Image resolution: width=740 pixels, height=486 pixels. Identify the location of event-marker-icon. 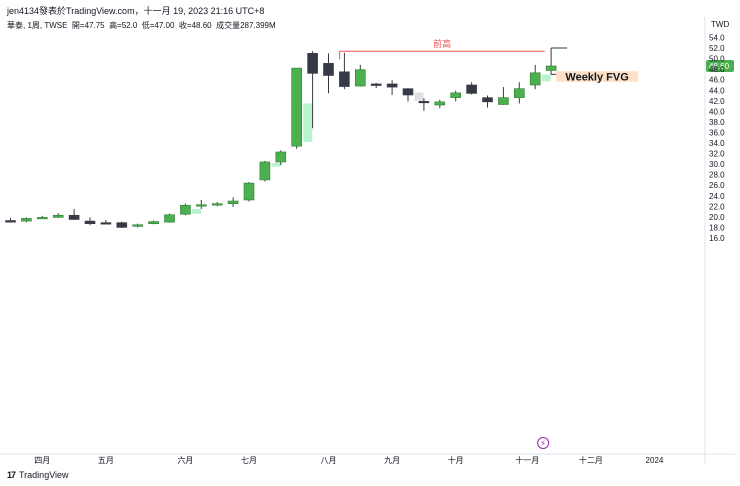
(543, 443).